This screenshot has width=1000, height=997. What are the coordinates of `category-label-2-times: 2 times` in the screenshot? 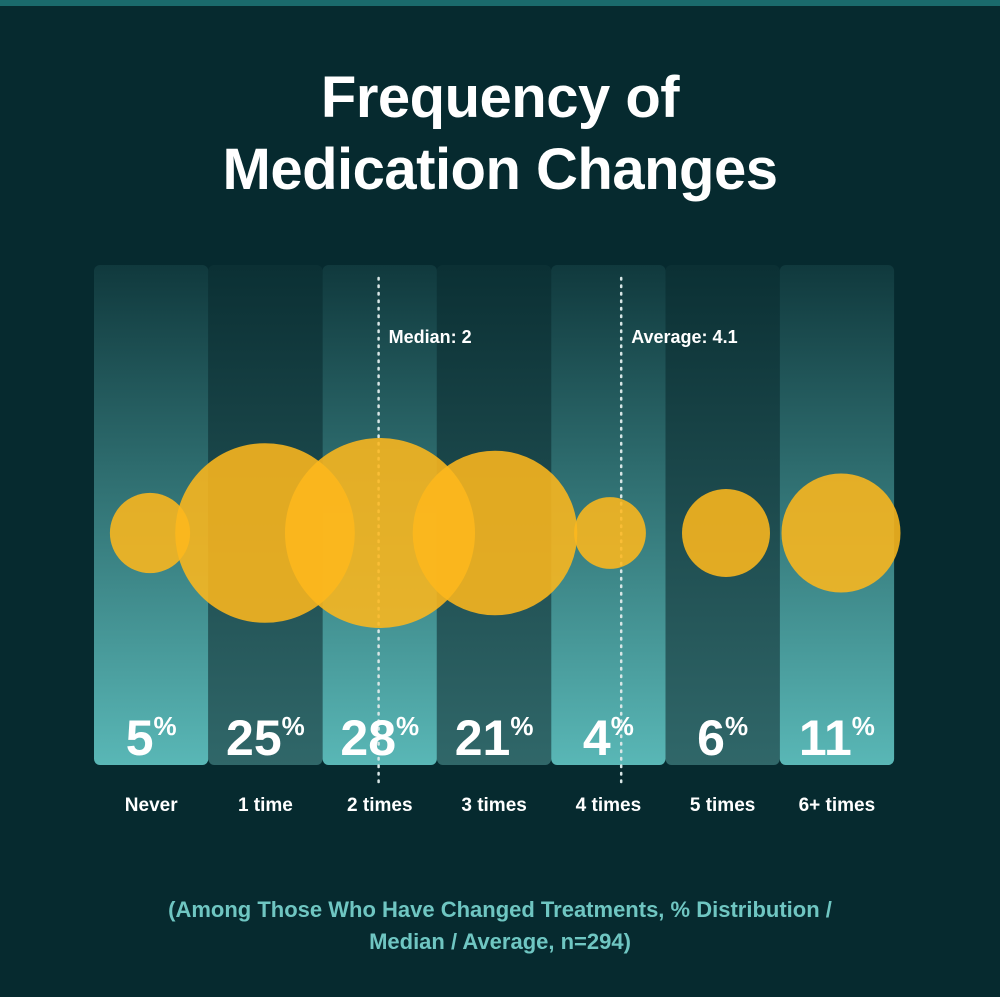 It's located at (379, 805).